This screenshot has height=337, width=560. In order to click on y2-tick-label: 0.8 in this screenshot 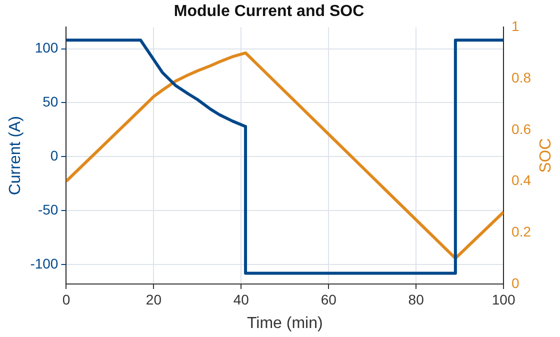, I will do `click(522, 77)`.